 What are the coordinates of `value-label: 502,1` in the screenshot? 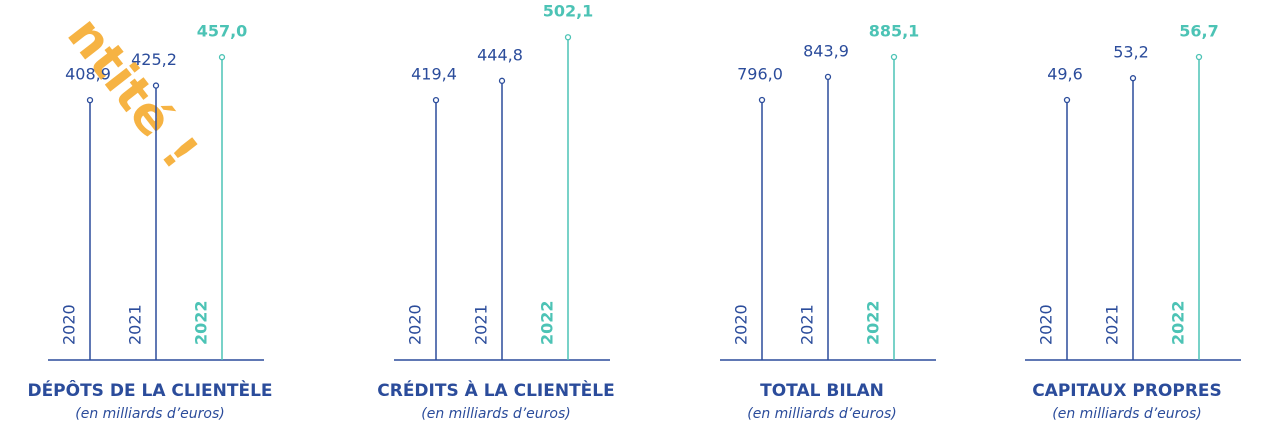 It's located at (568, 11).